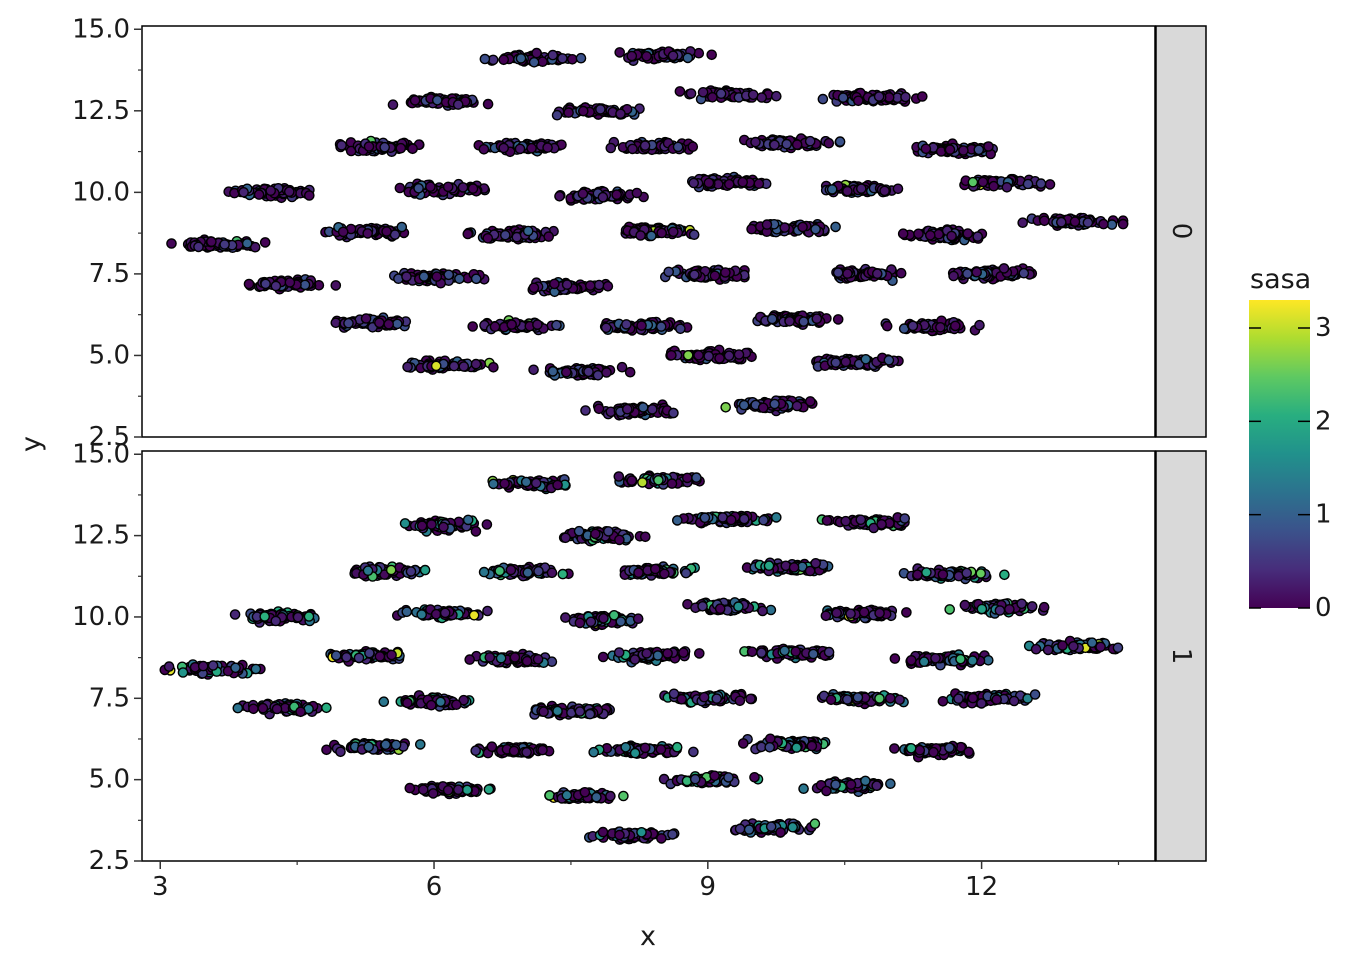 The height and width of the screenshot is (970, 1355). Describe the element at coordinates (101, 111) in the screenshot. I see `y-tick-label: 12.5` at that location.